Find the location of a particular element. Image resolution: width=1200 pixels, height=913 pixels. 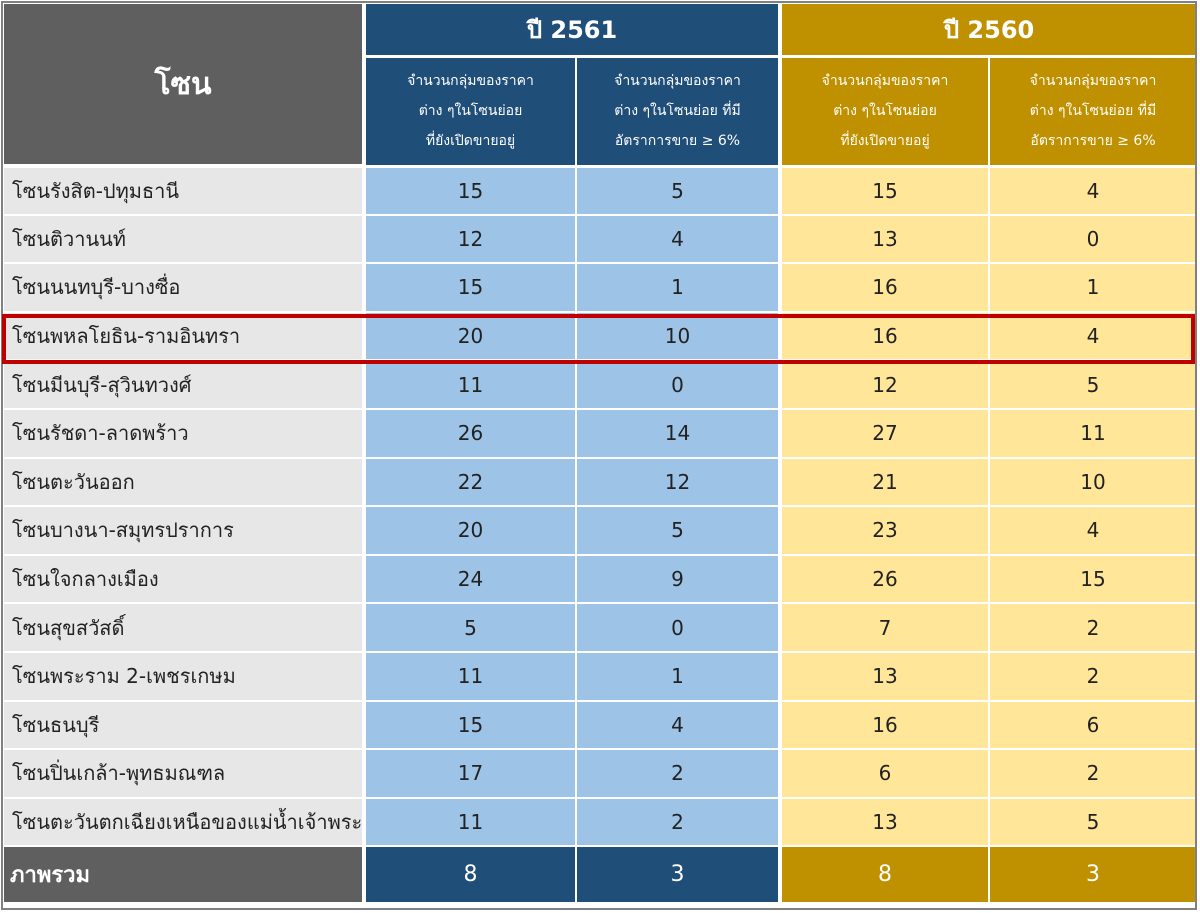

y2560-open-cell: 21 is located at coordinates (885, 482).